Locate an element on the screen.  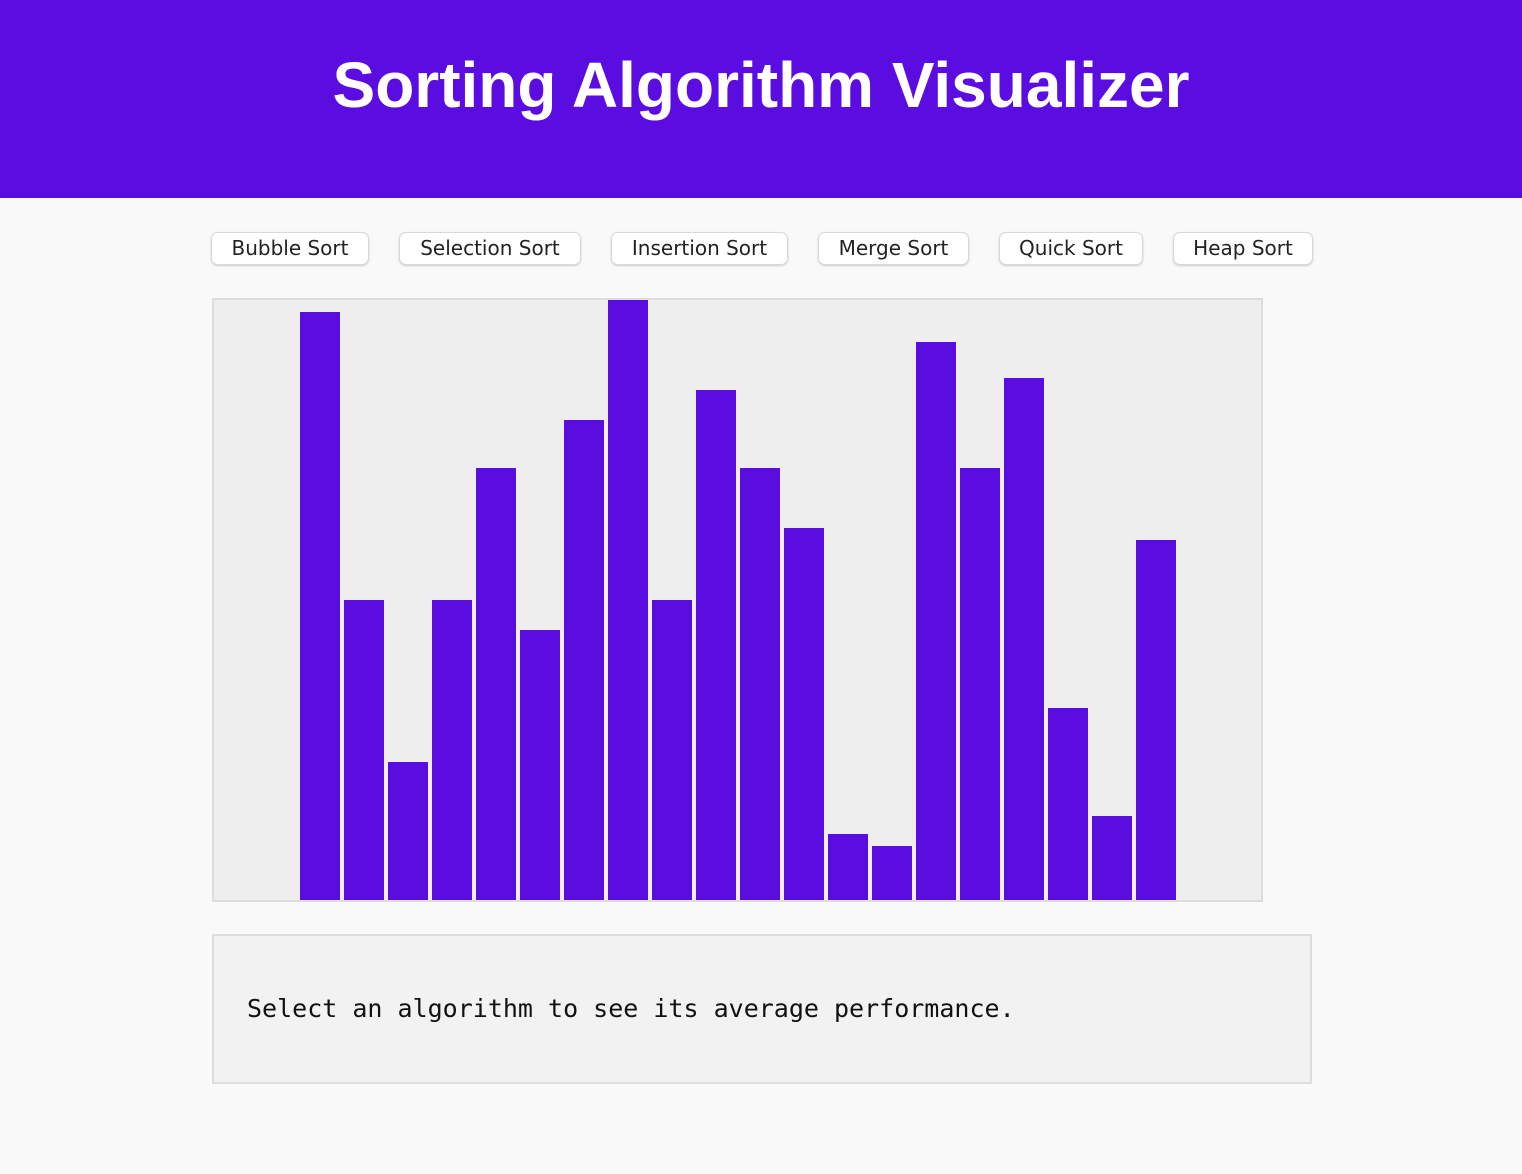
bubble-sort-button: Bubble Sort is located at coordinates (290, 248).